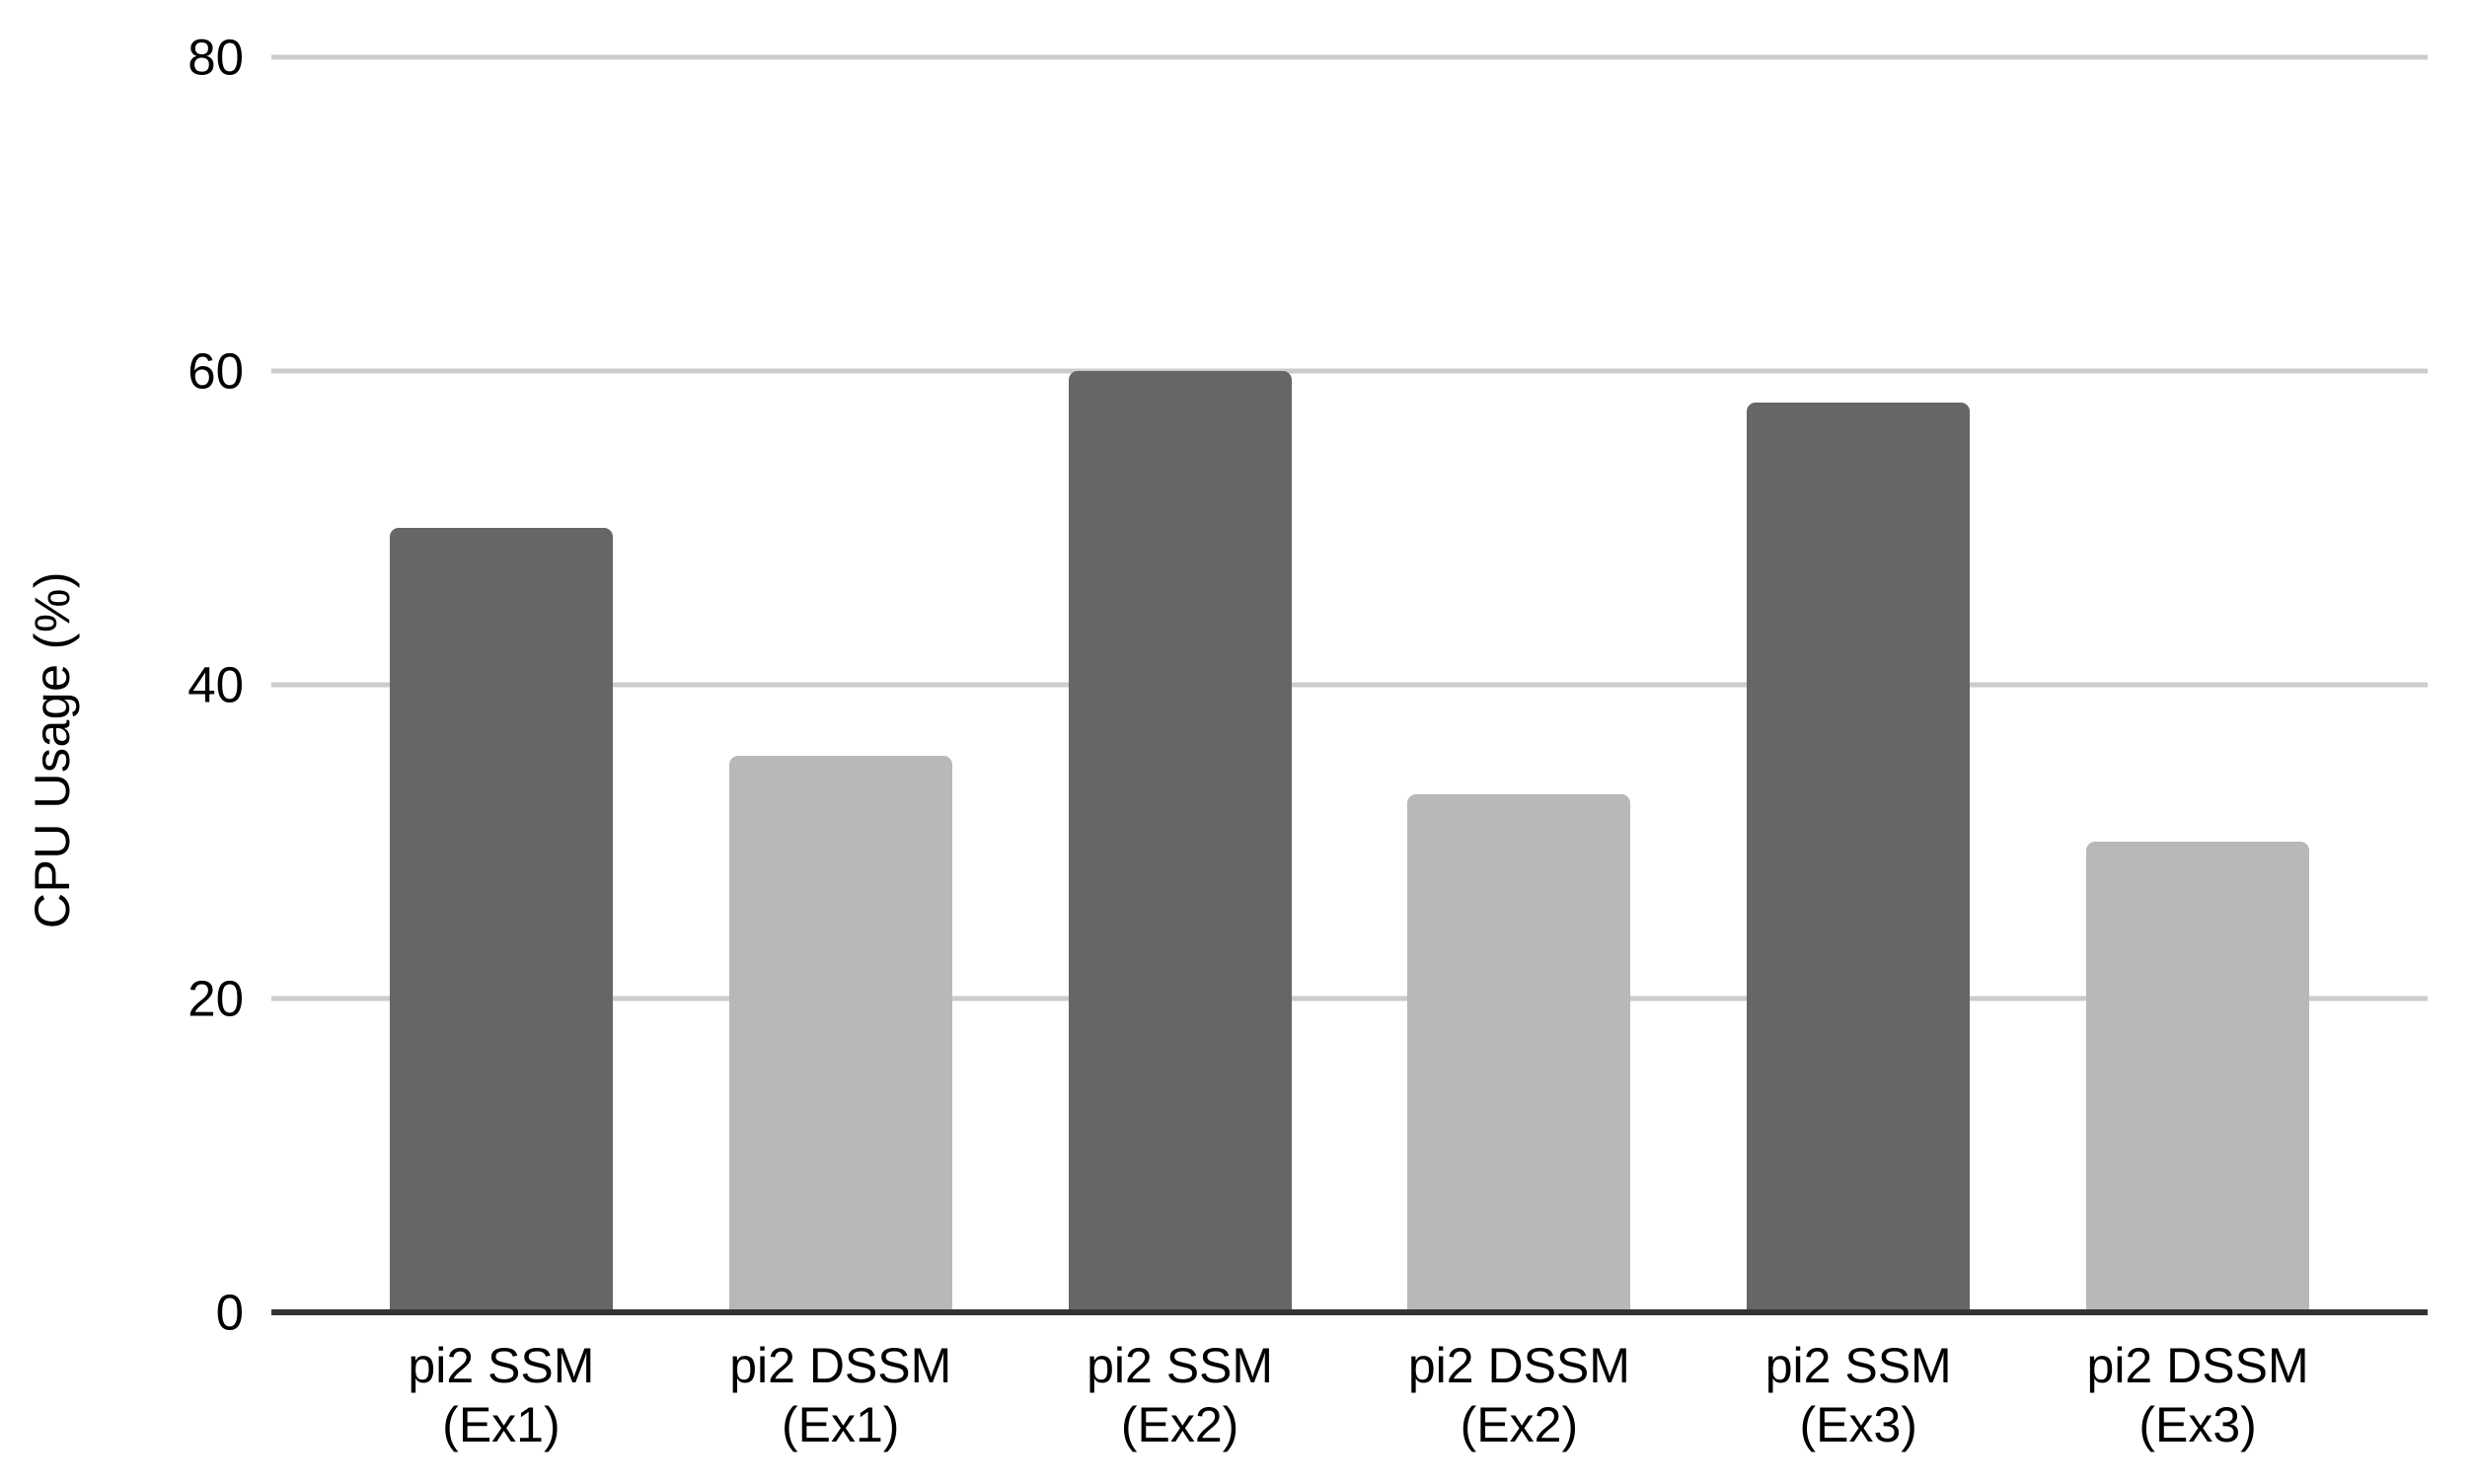  I want to click on y-tick-label: 0, so click(229, 1312).